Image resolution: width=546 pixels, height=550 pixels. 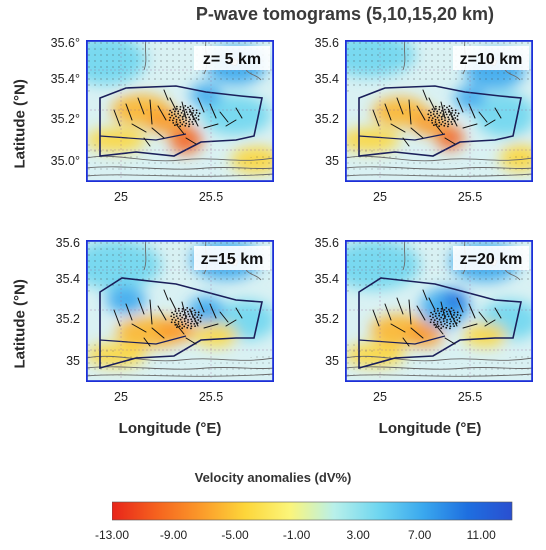 I want to click on tomogram-map: z= 5 km, so click(x=180, y=111).